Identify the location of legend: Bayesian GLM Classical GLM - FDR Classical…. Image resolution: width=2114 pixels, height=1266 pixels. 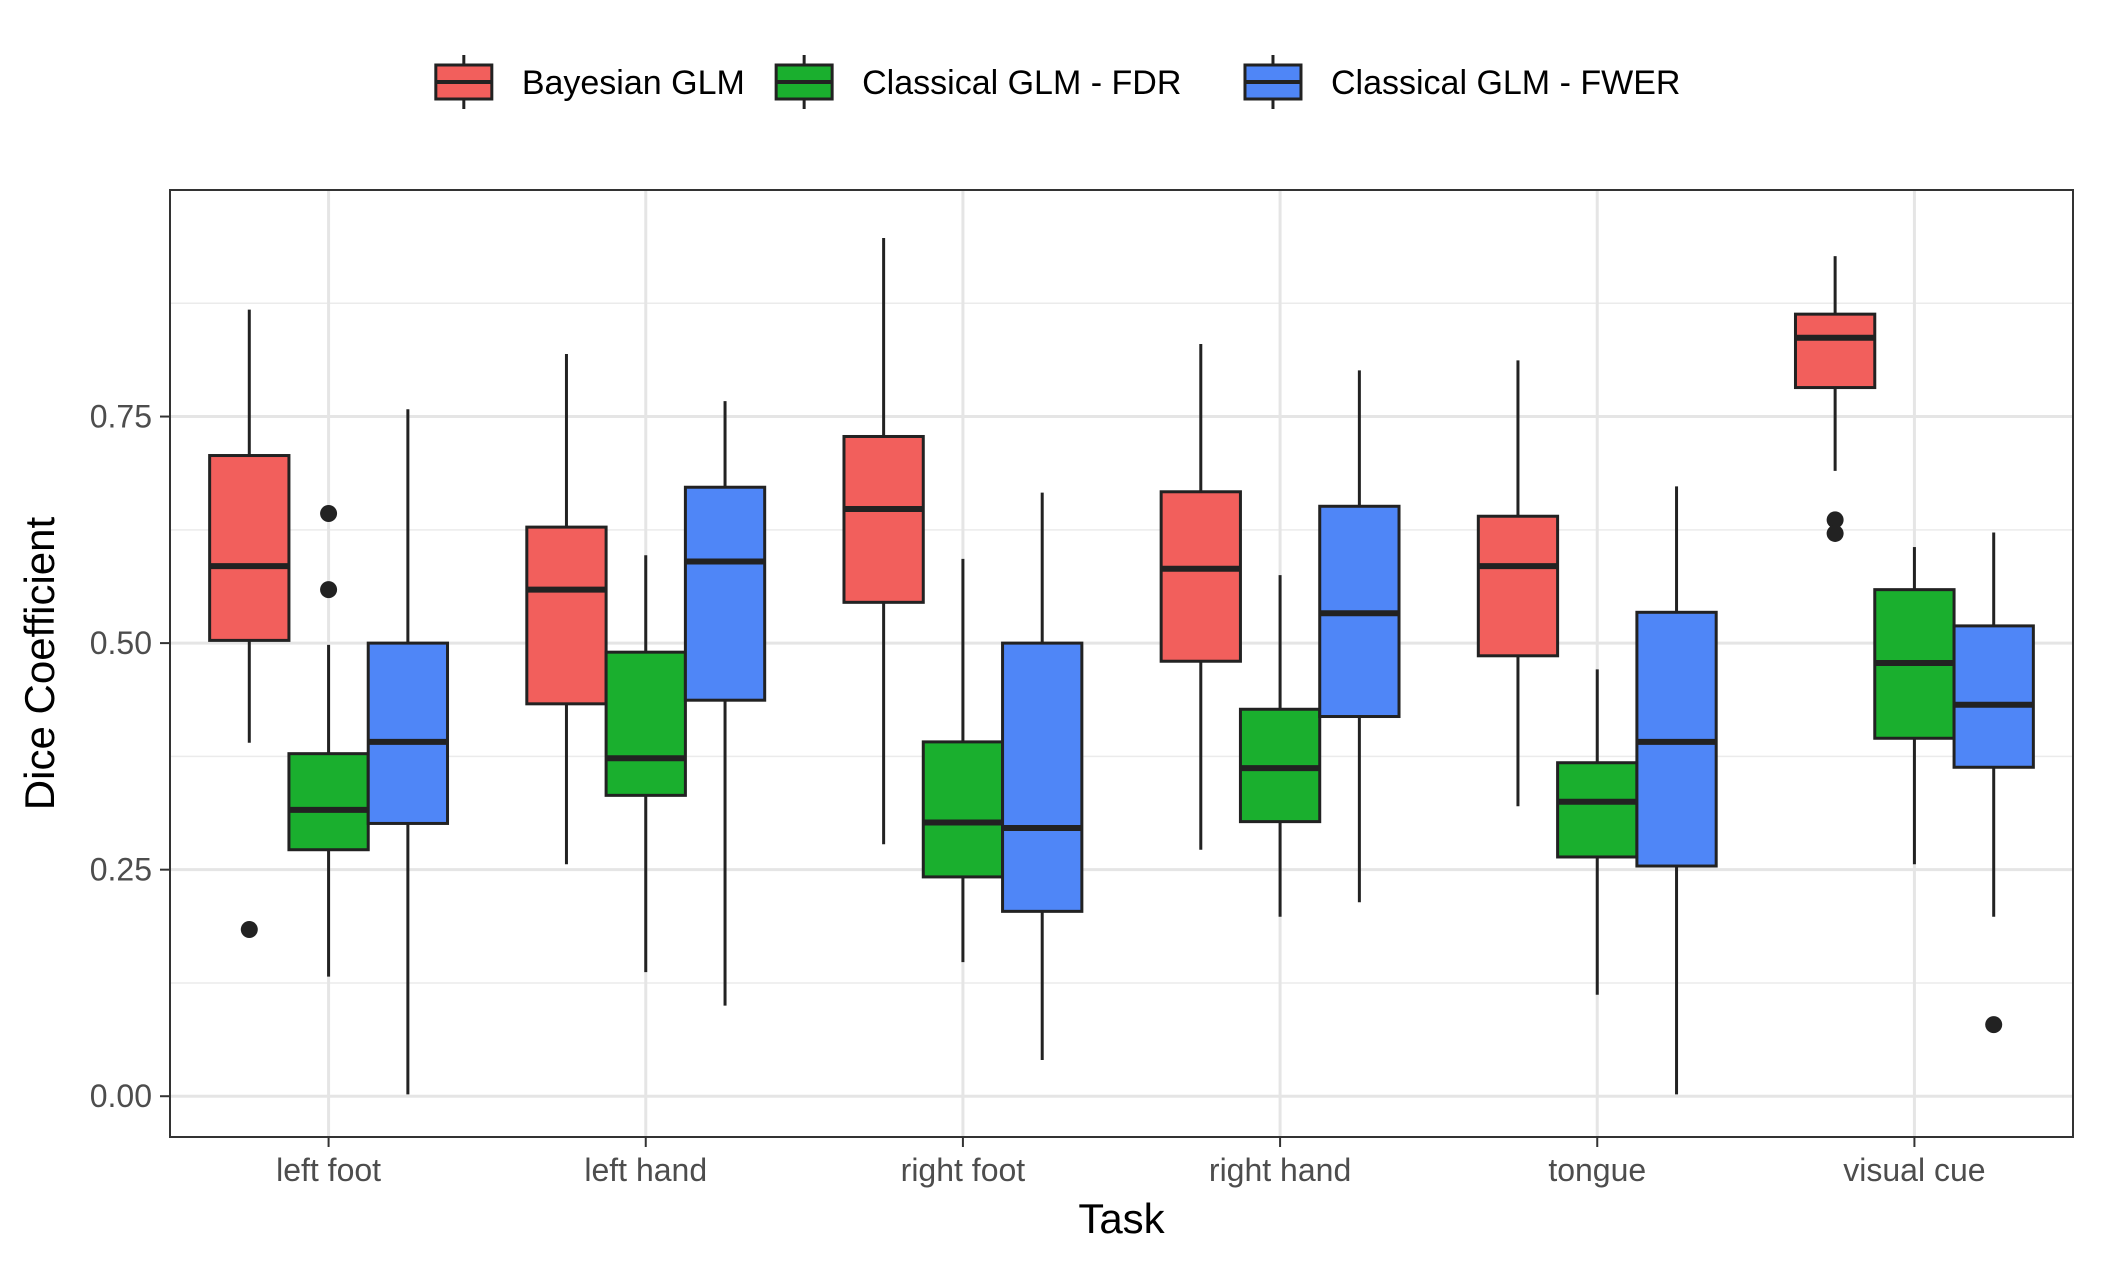
(1057, 82).